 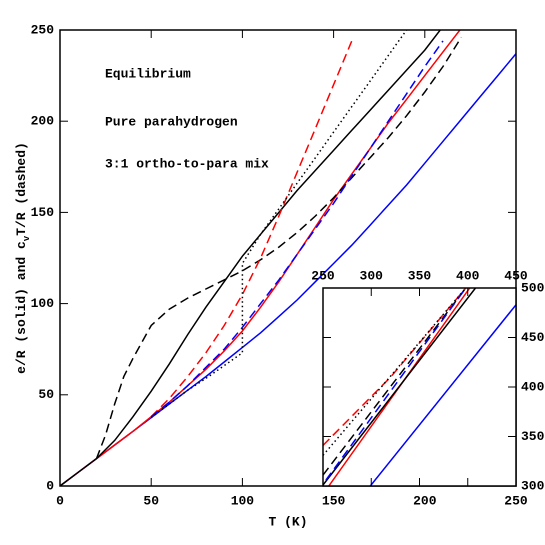 I want to click on y-tick-label: 300, so click(x=533, y=485).